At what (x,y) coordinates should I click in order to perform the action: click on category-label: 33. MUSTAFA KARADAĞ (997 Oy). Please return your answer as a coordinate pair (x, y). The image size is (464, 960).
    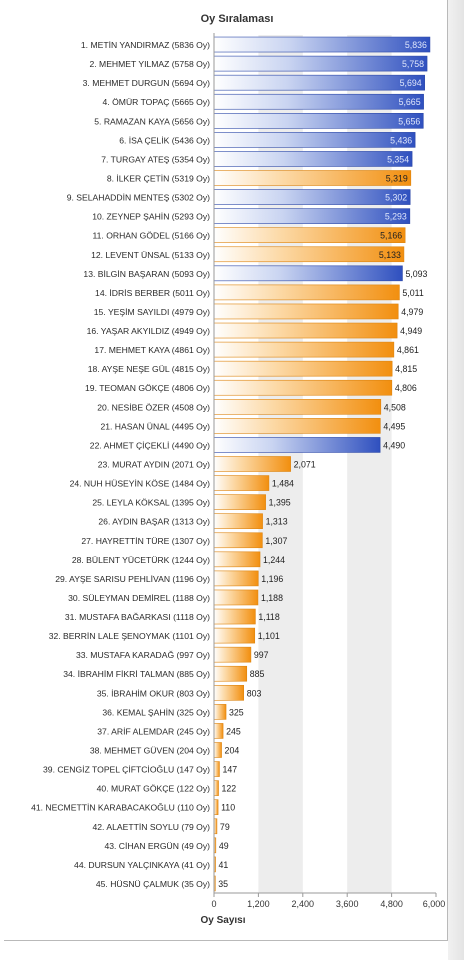
    Looking at the image, I should click on (143, 655).